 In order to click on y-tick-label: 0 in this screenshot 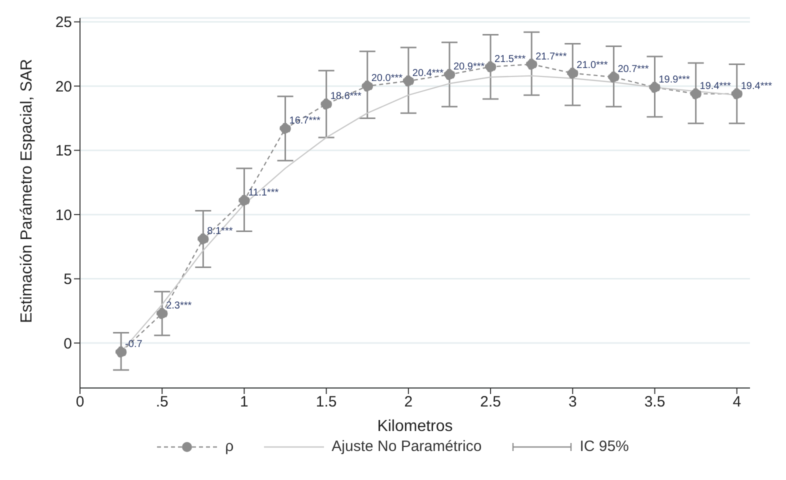, I will do `click(68, 343)`.